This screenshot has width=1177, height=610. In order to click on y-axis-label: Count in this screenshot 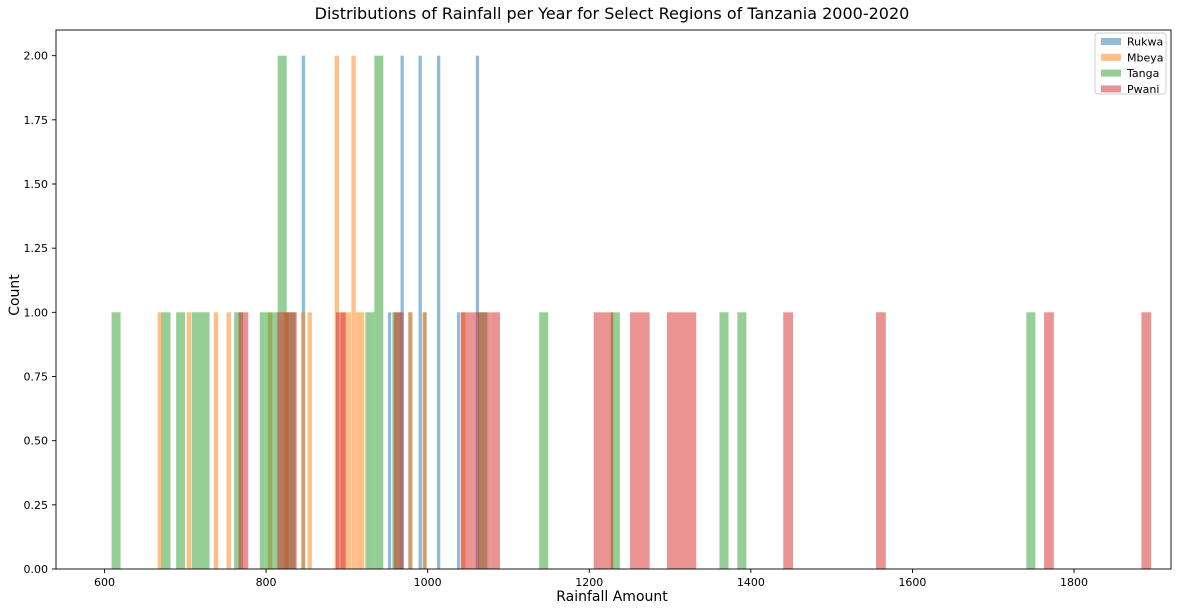, I will do `click(15, 295)`.